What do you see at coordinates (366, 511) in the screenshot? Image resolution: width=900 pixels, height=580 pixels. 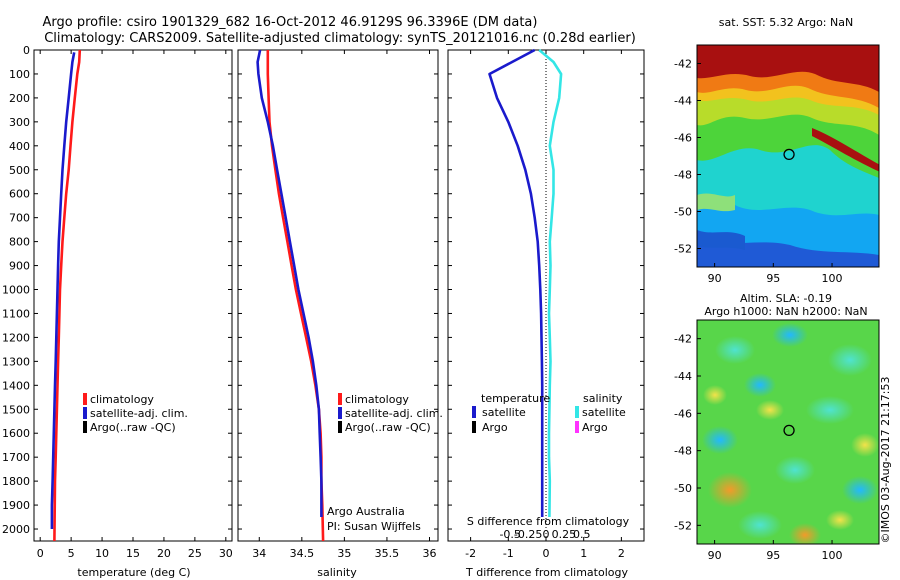 I see `argo-australia-label: Argo Australia` at bounding box center [366, 511].